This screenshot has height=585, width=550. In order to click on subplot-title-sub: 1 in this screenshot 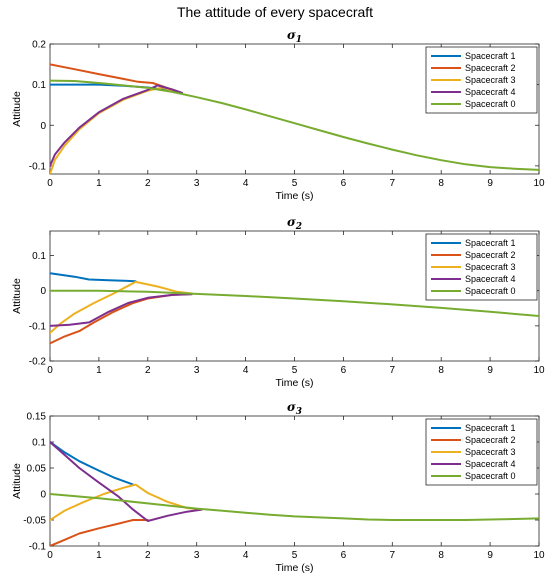, I will do `click(299, 40)`.